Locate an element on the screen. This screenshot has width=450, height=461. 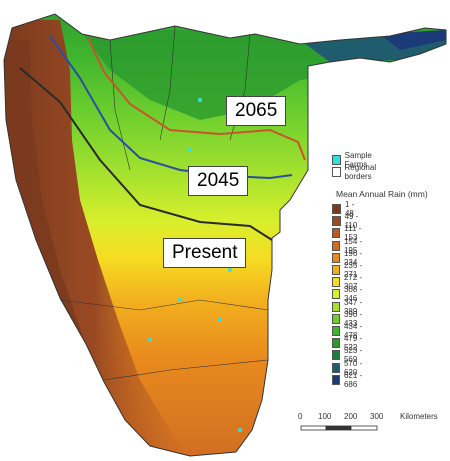
legend-regional-borders: Regional borders is located at coordinates (360, 172).